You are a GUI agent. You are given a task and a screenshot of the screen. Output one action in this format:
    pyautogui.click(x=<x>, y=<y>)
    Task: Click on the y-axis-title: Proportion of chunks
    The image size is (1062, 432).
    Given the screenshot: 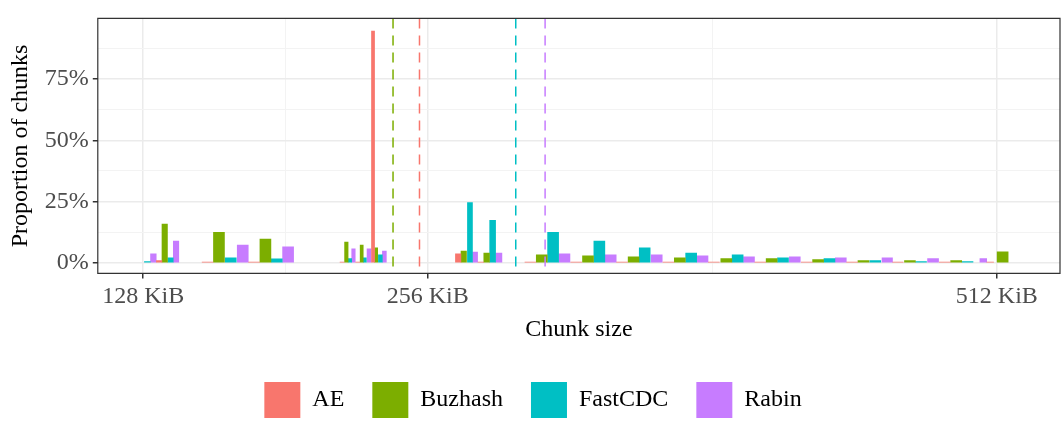 What is the action you would take?
    pyautogui.click(x=18, y=146)
    